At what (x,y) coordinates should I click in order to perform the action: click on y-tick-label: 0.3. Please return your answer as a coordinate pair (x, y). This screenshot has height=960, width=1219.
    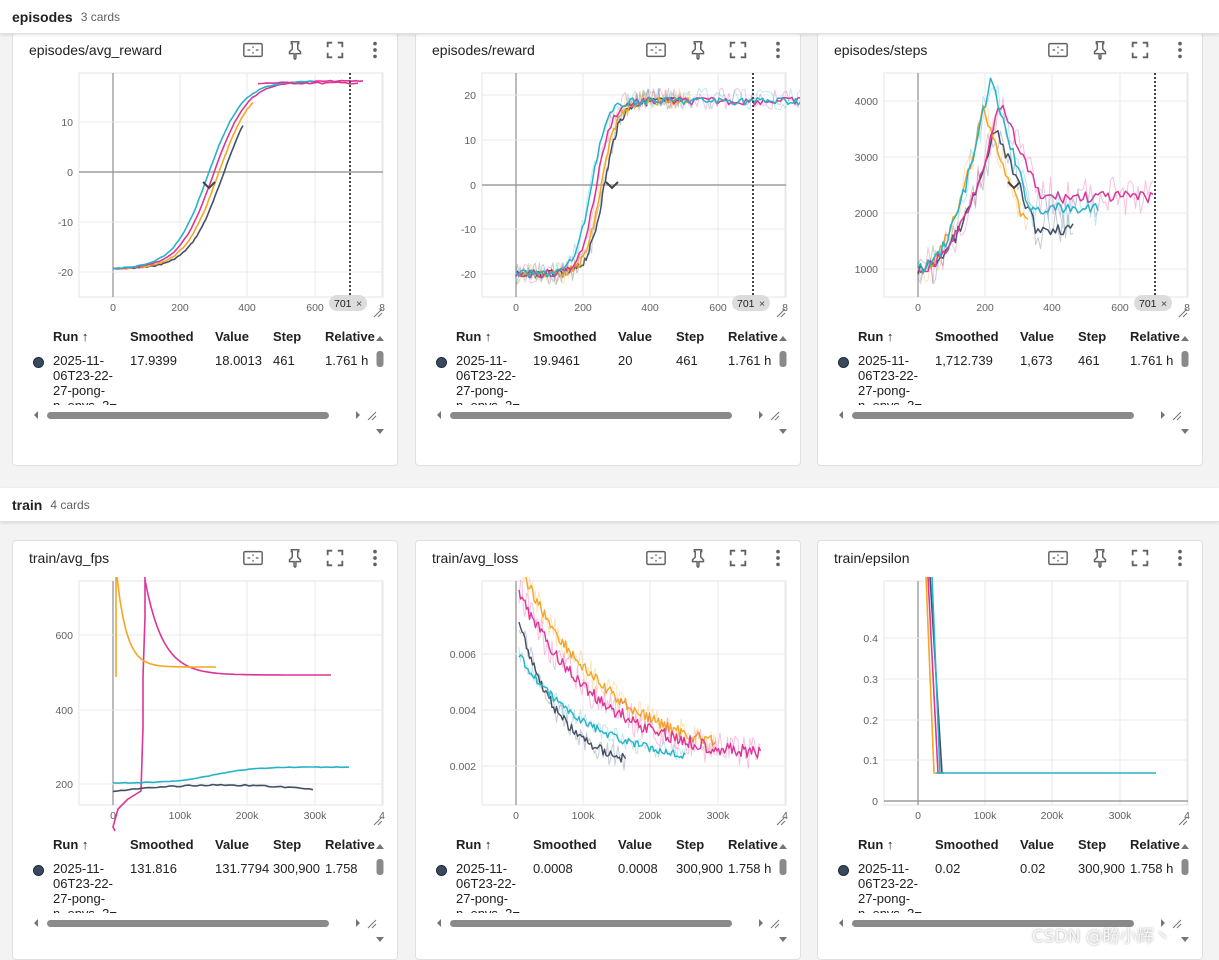
    Looking at the image, I should click on (870, 680).